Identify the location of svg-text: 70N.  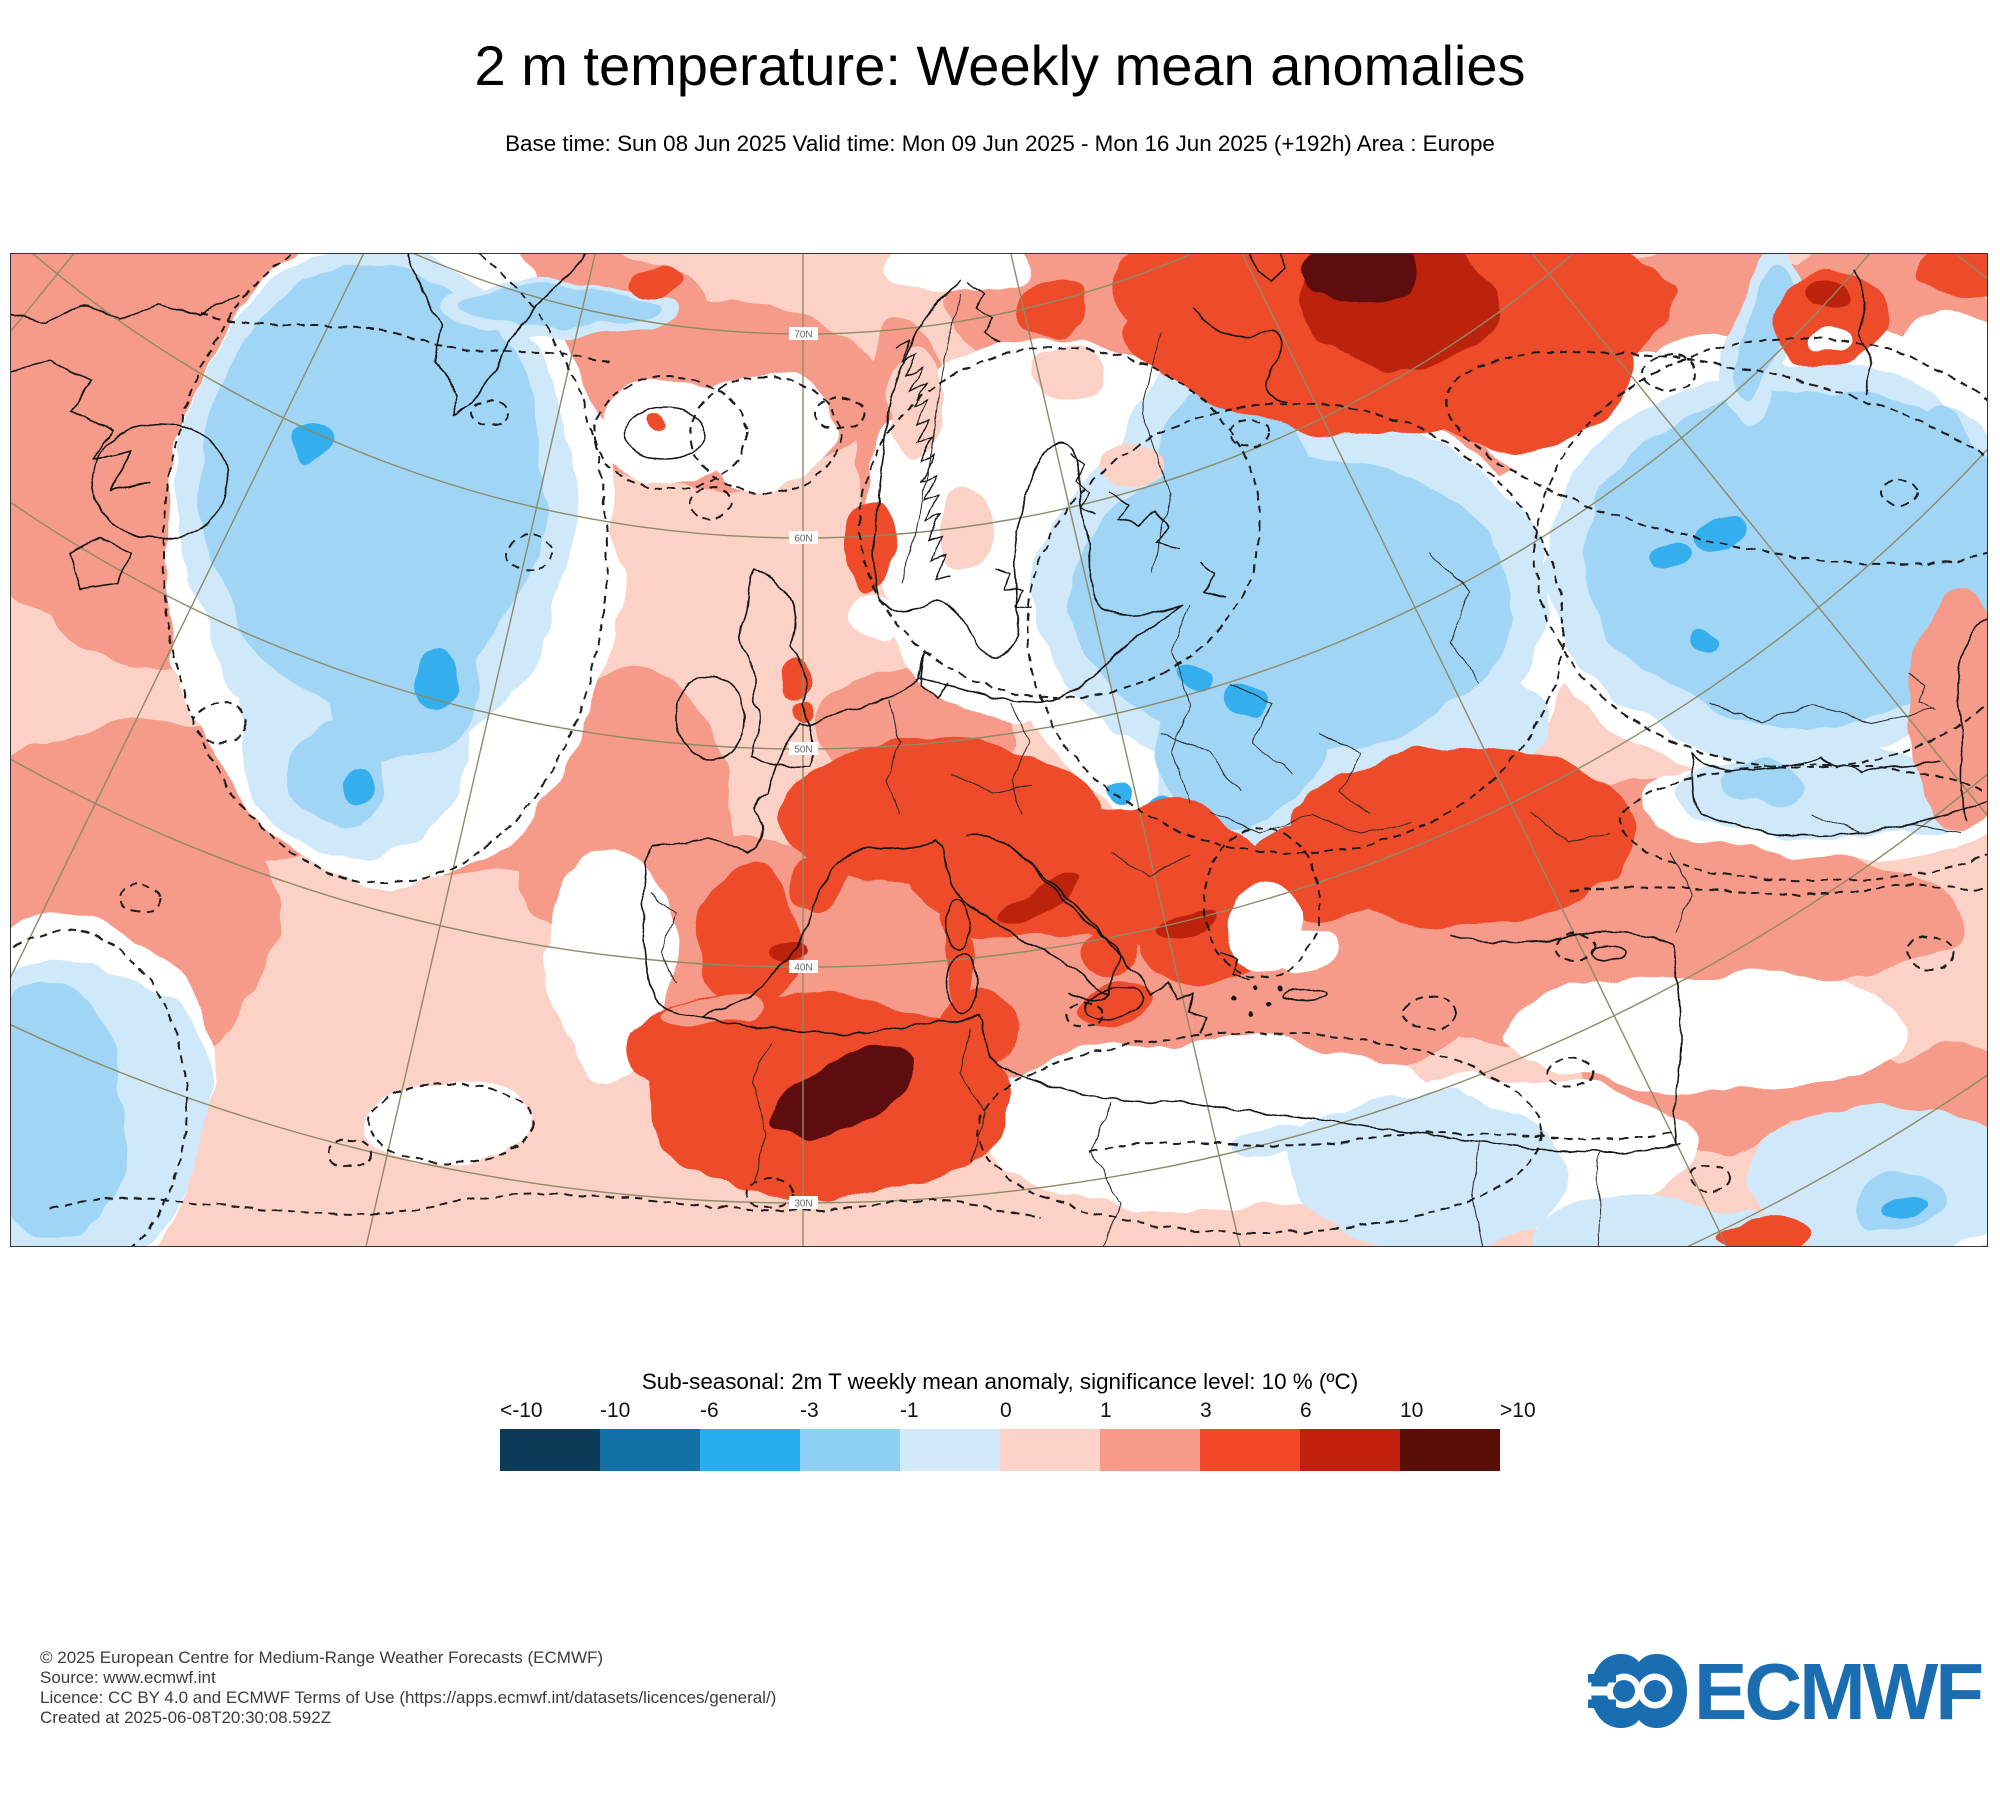
(803, 335).